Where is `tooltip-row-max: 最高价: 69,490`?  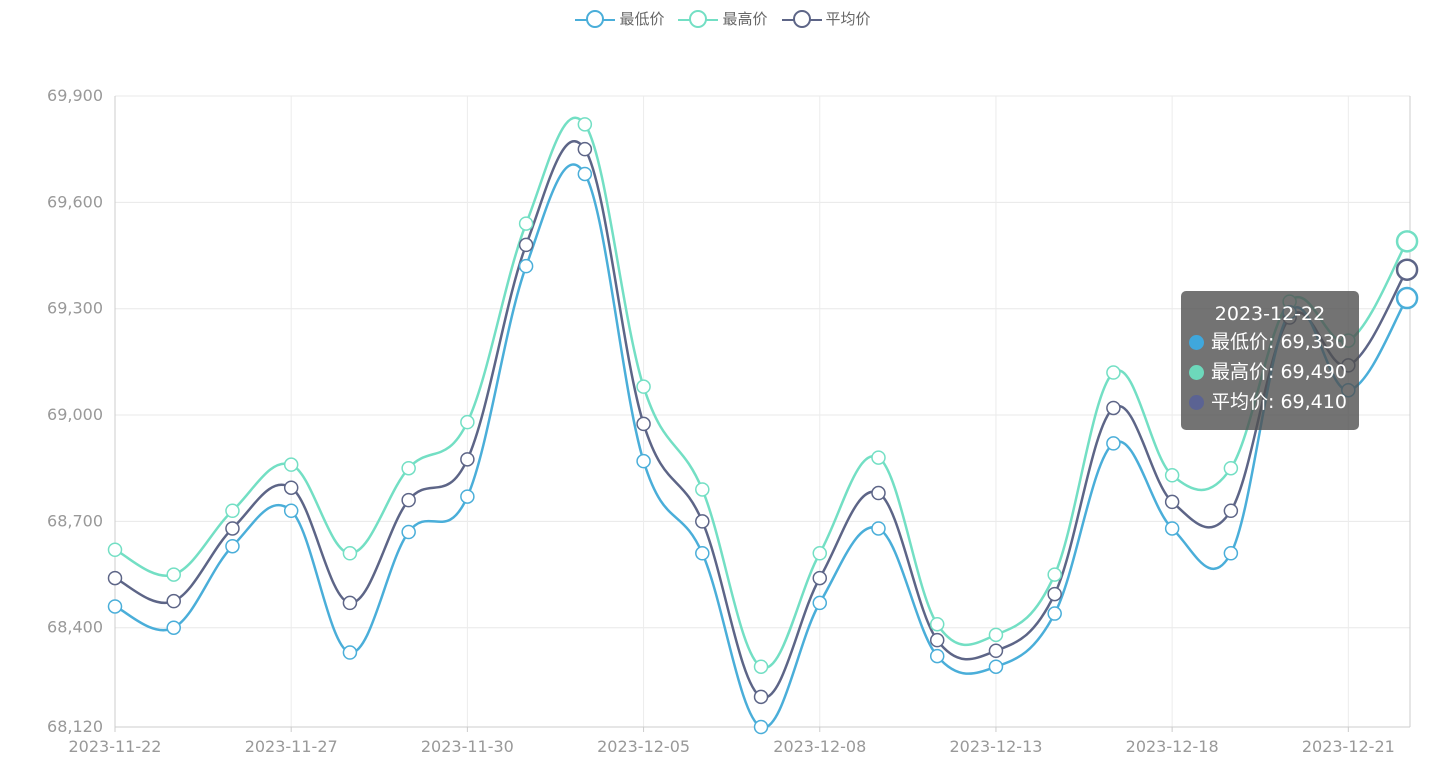 tooltip-row-max: 最高价: 69,490 is located at coordinates (1274, 372).